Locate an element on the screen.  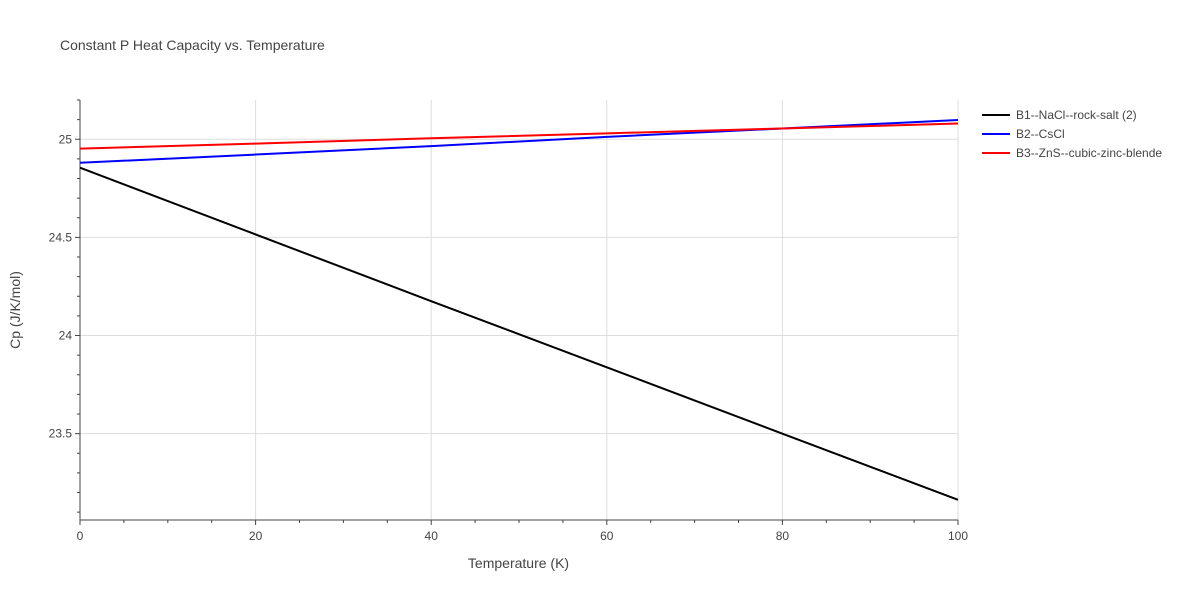
y-axis-title: Cp (J/K/mol) is located at coordinates (15, 310).